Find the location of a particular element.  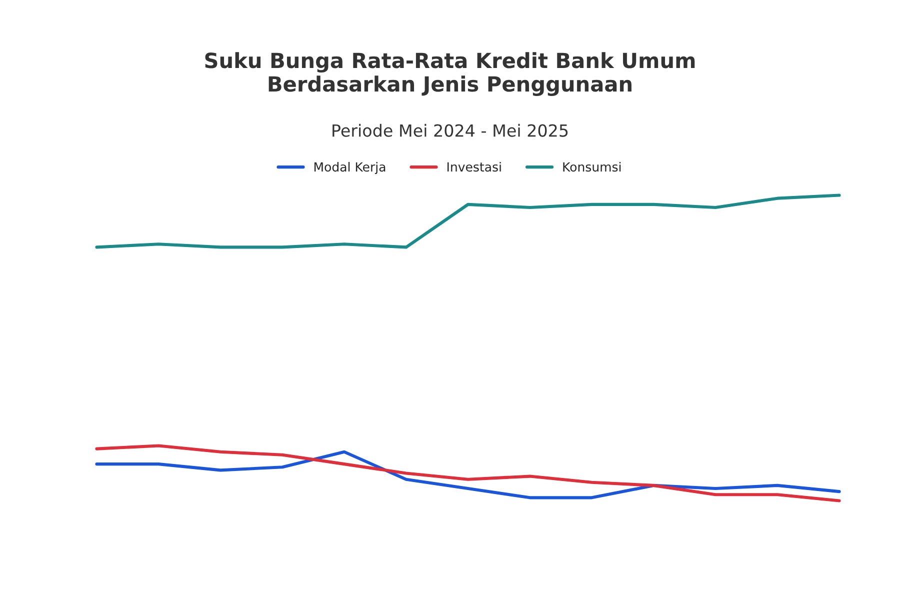

legend-label: Modal Kerja is located at coordinates (350, 168).